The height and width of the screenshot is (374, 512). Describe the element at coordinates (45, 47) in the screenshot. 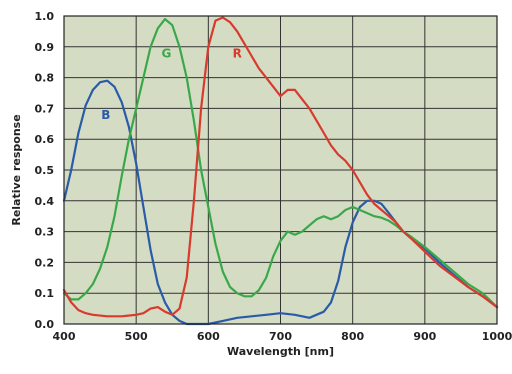

I see `y-tick-label: 0.9` at that location.